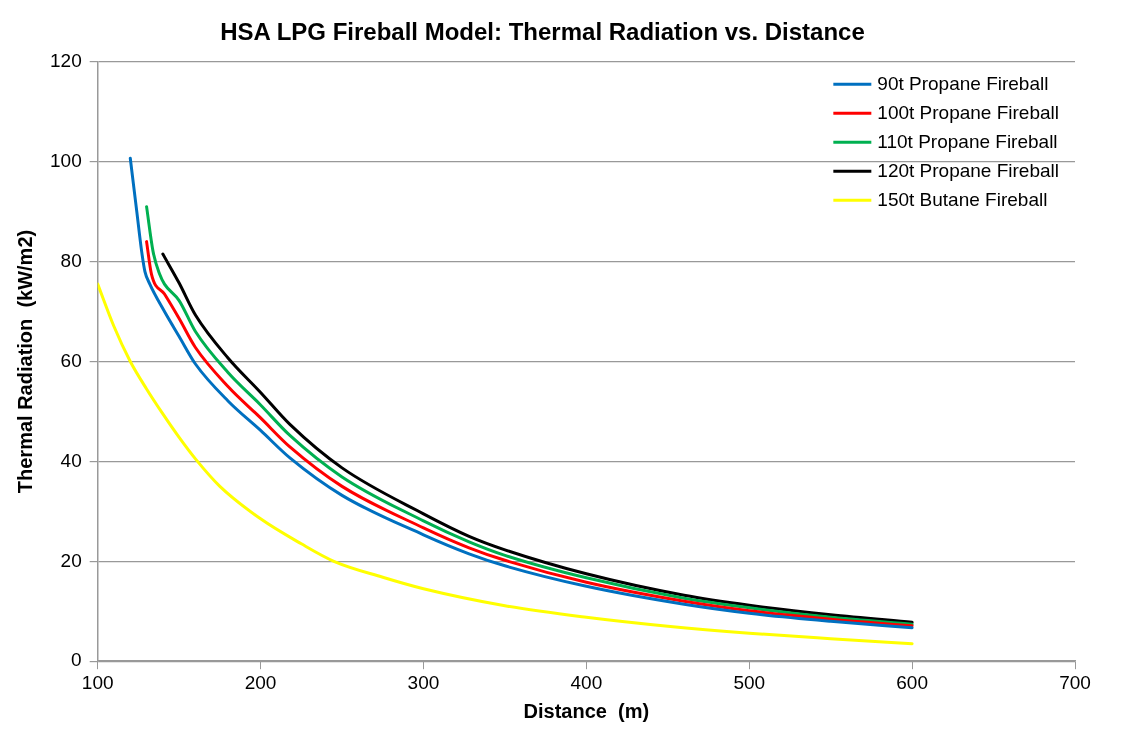  What do you see at coordinates (423, 682) in the screenshot?
I see `x-tick-label: 300` at bounding box center [423, 682].